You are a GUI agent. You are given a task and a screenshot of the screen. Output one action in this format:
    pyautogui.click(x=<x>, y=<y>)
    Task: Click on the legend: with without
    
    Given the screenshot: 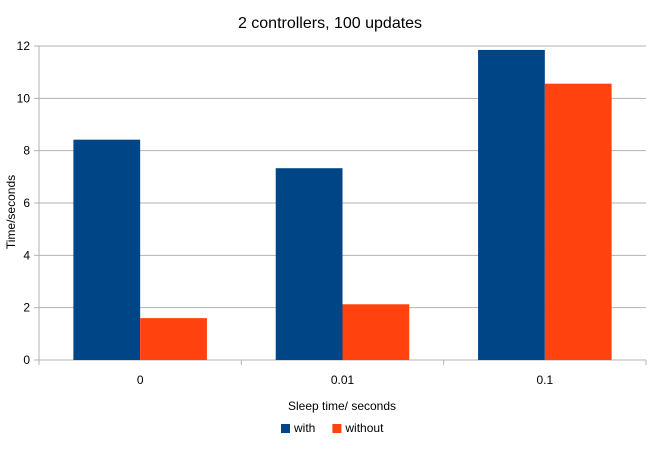 What is the action you would take?
    pyautogui.click(x=332, y=428)
    